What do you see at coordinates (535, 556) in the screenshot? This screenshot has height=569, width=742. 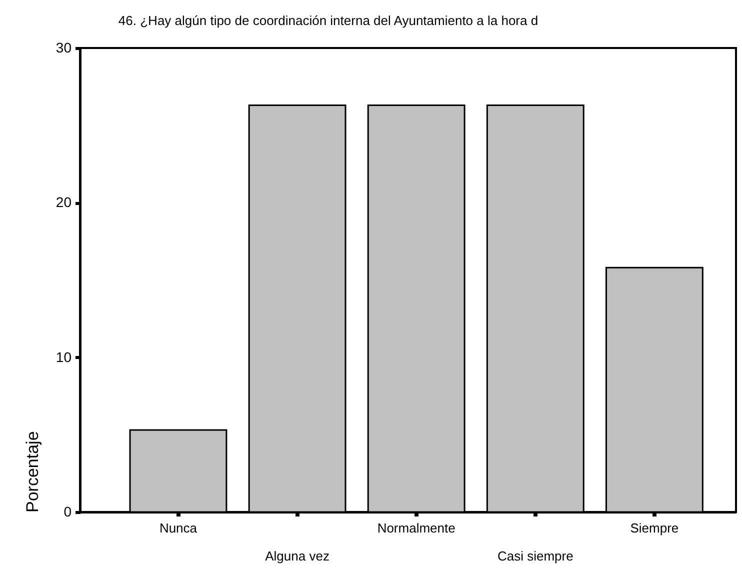 I see `x-tick-label: Casi siempre` at bounding box center [535, 556].